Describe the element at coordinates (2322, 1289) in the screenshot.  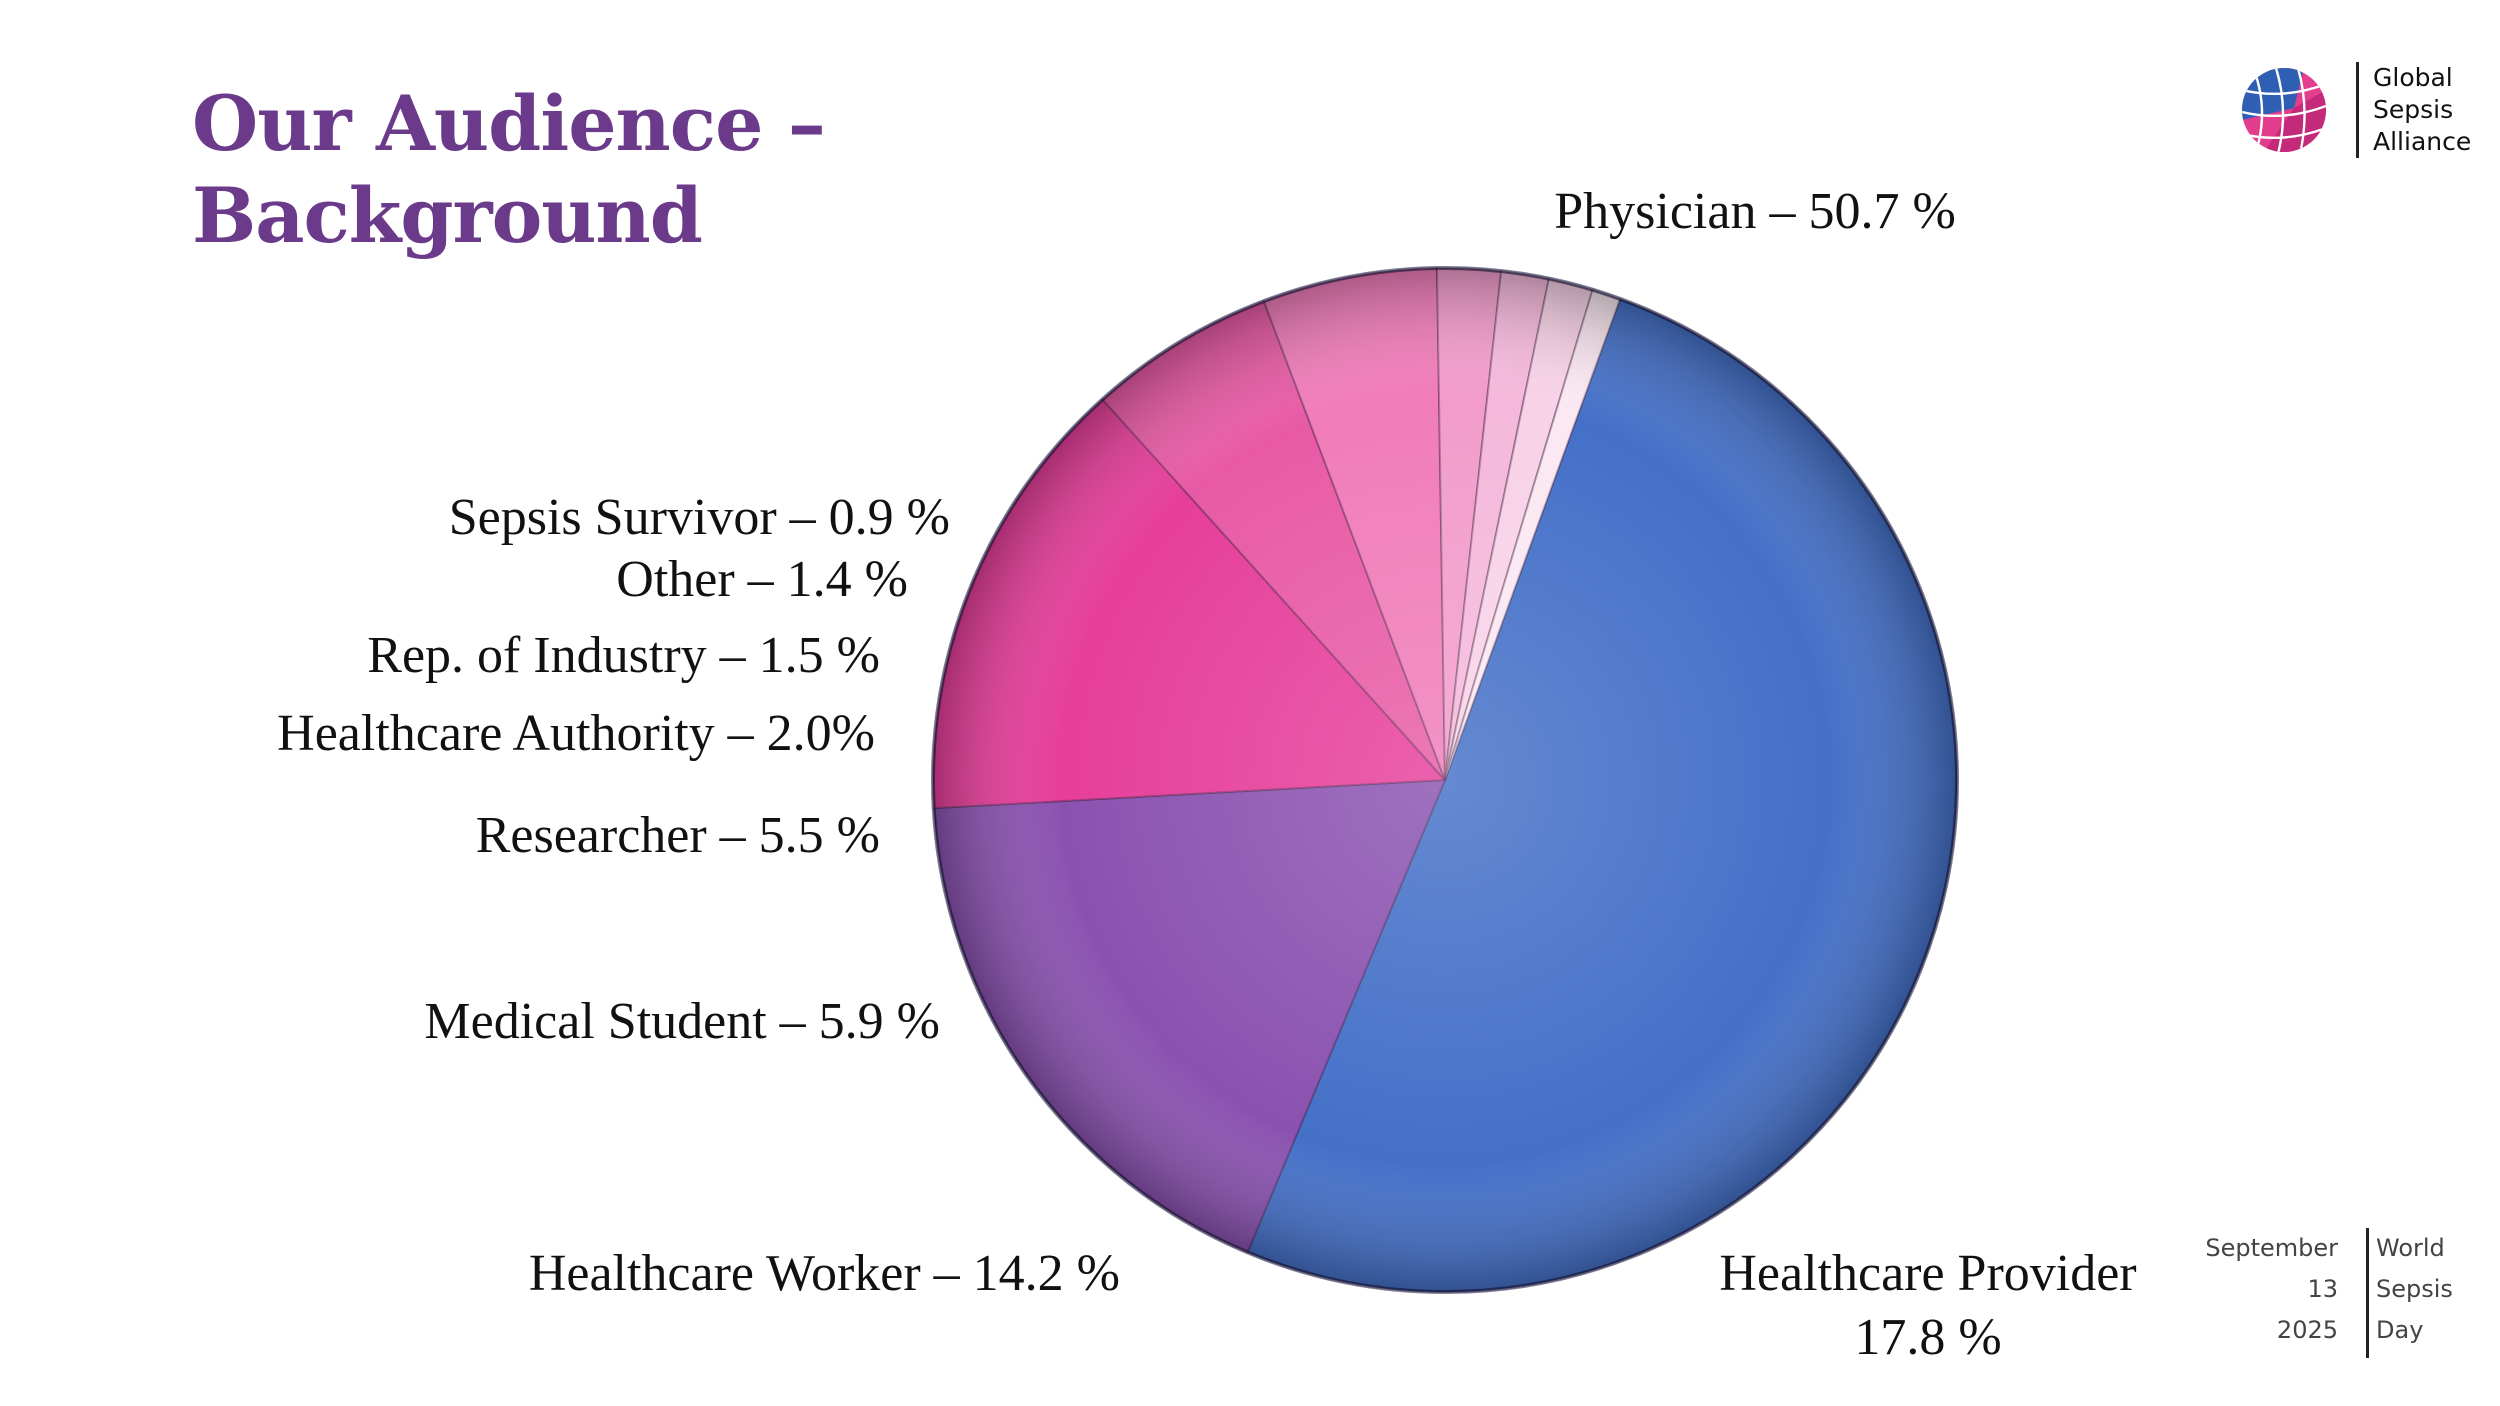
I see `badge-day: 13` at that location.